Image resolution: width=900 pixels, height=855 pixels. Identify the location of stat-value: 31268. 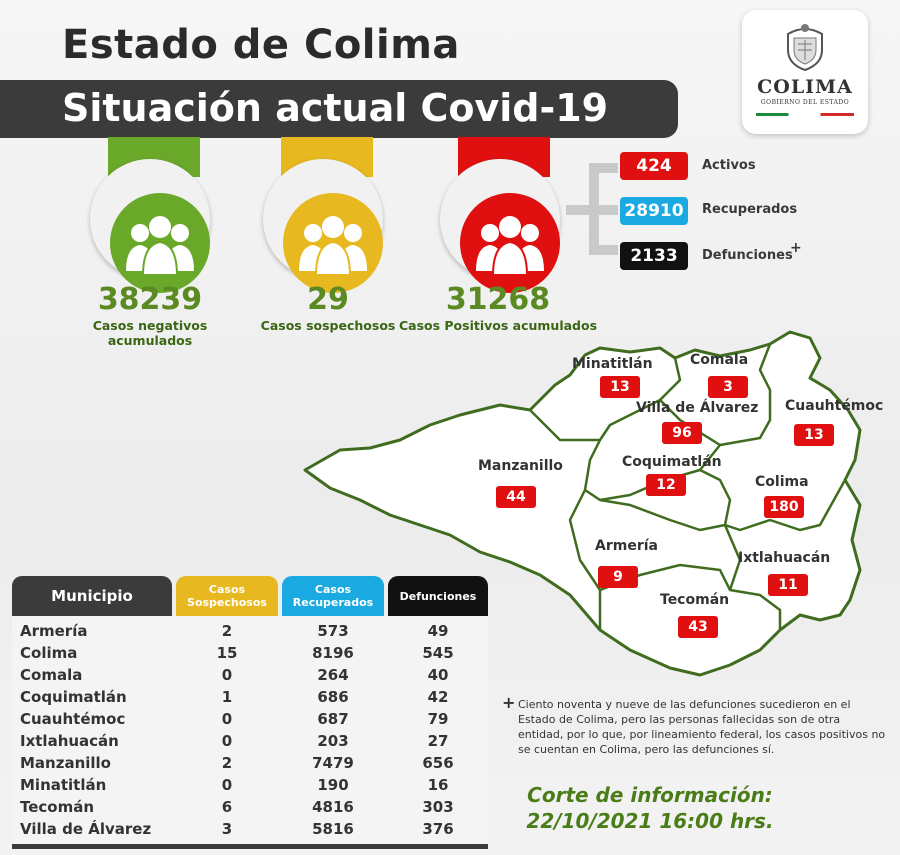
(498, 299).